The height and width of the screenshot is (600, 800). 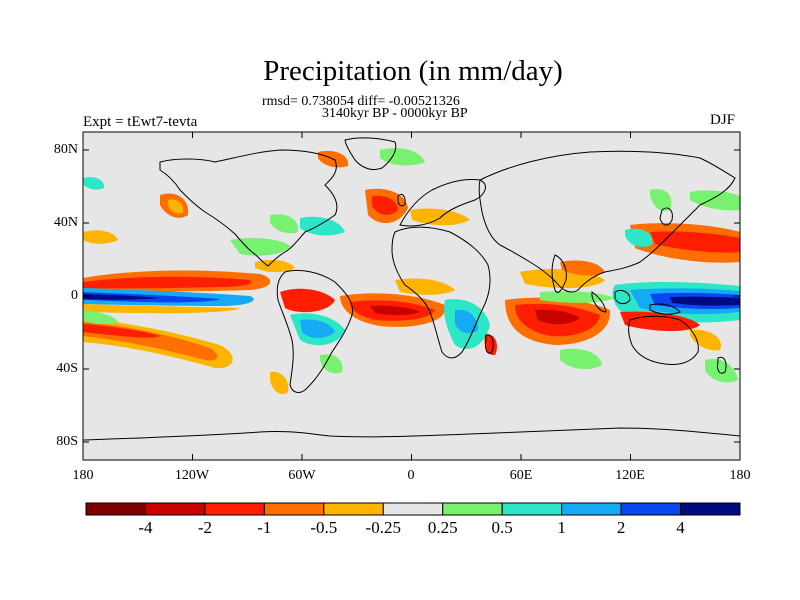 What do you see at coordinates (705, 301) in the screenshot?
I see `anomaly-region-warm-pool-core` at bounding box center [705, 301].